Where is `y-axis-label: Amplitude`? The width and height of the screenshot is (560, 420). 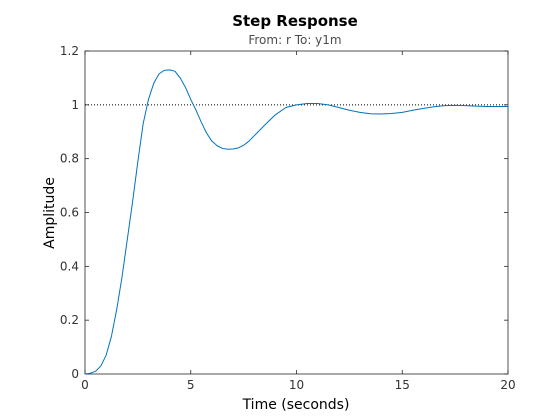 y-axis-label: Amplitude is located at coordinates (50, 213).